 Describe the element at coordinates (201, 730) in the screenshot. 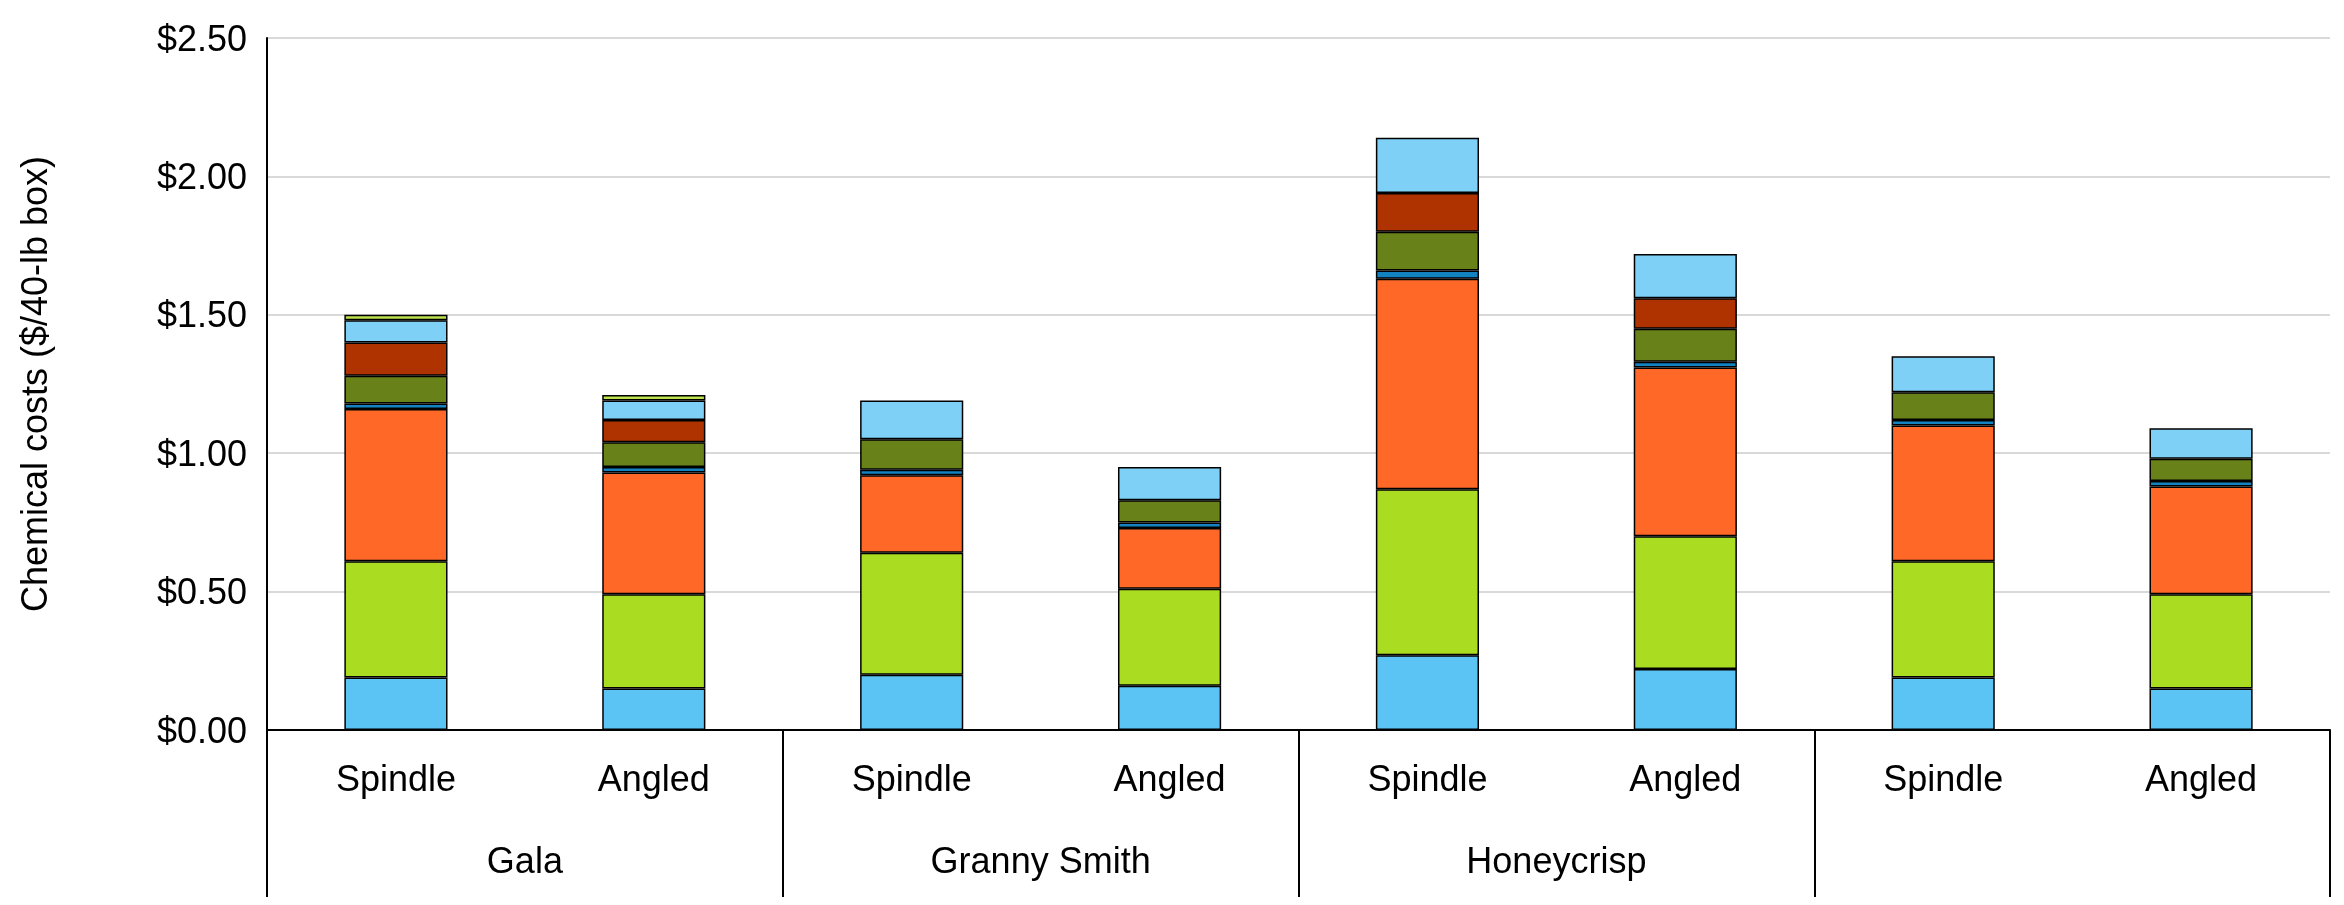

I see `y-tick-label: $0.00` at that location.